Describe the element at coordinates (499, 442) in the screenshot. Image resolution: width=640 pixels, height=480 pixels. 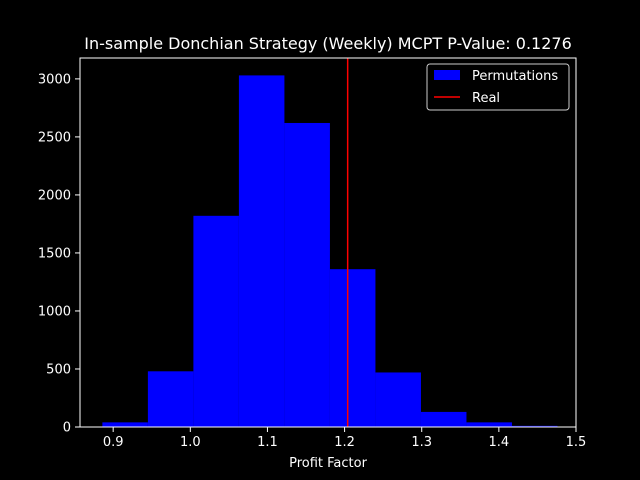
I see `x-tick-label: 1.4` at that location.